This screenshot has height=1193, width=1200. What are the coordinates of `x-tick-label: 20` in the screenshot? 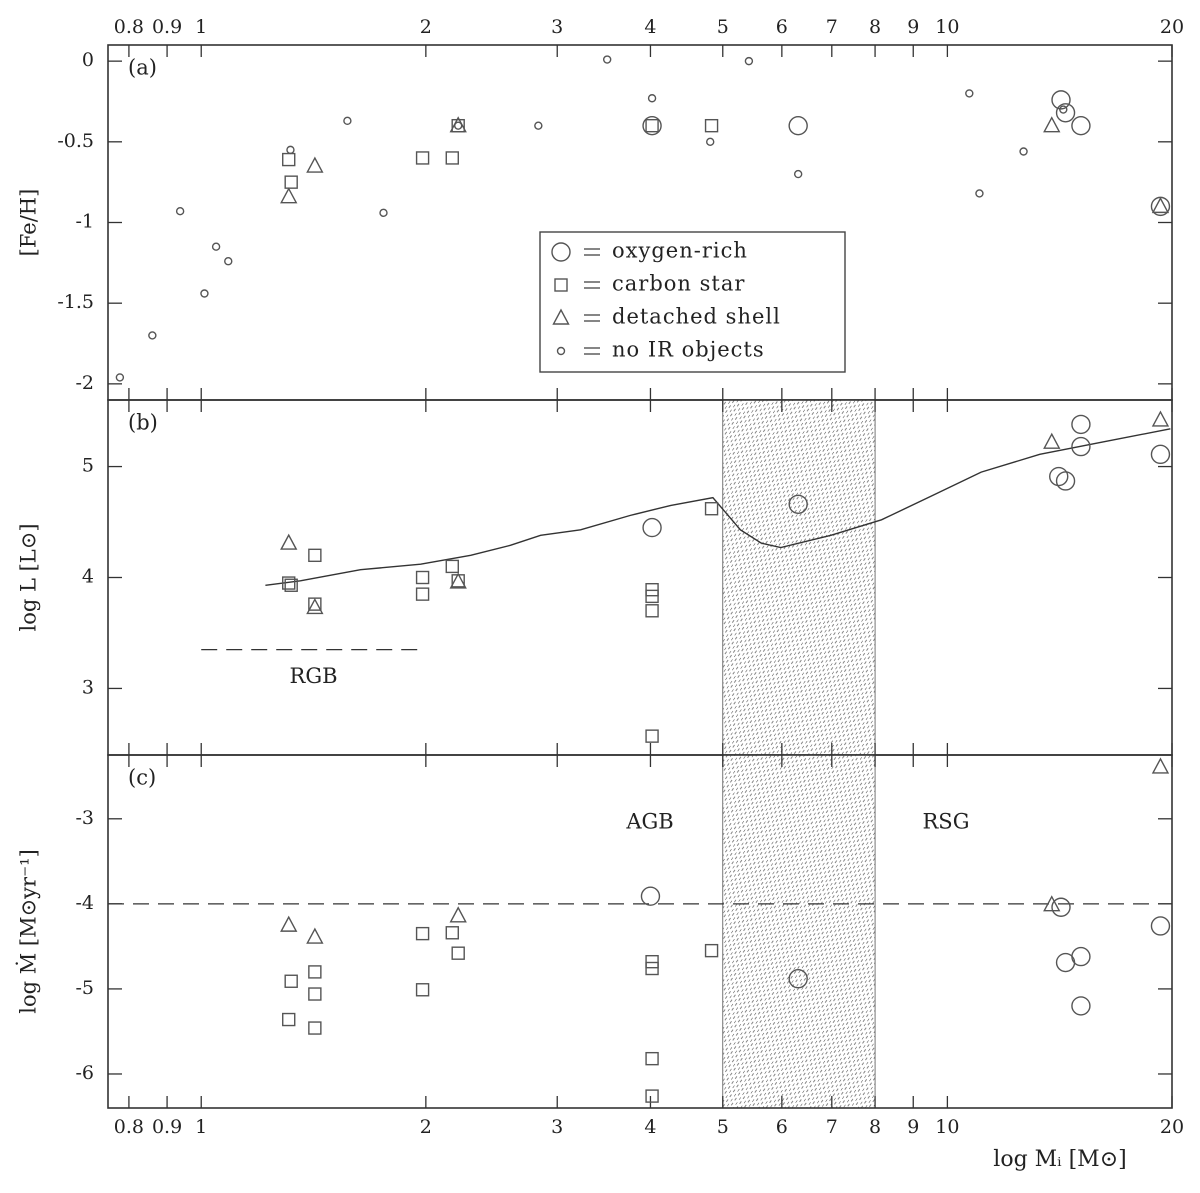 It's located at (1172, 27).